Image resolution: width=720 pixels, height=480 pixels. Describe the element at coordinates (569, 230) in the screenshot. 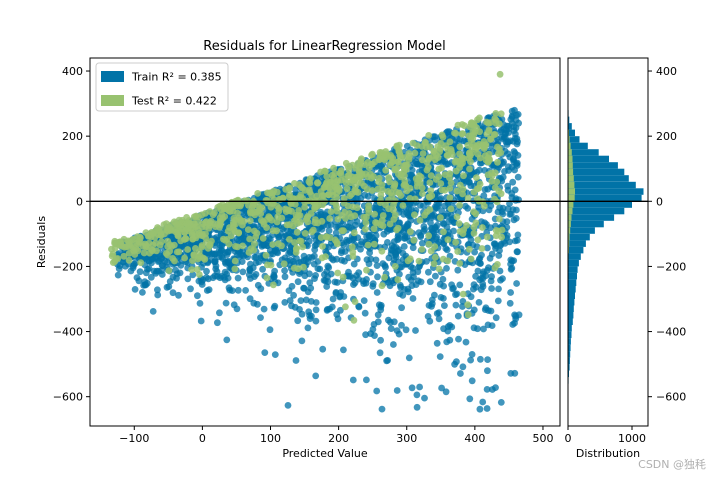

I see `histogram-bar-test` at that location.